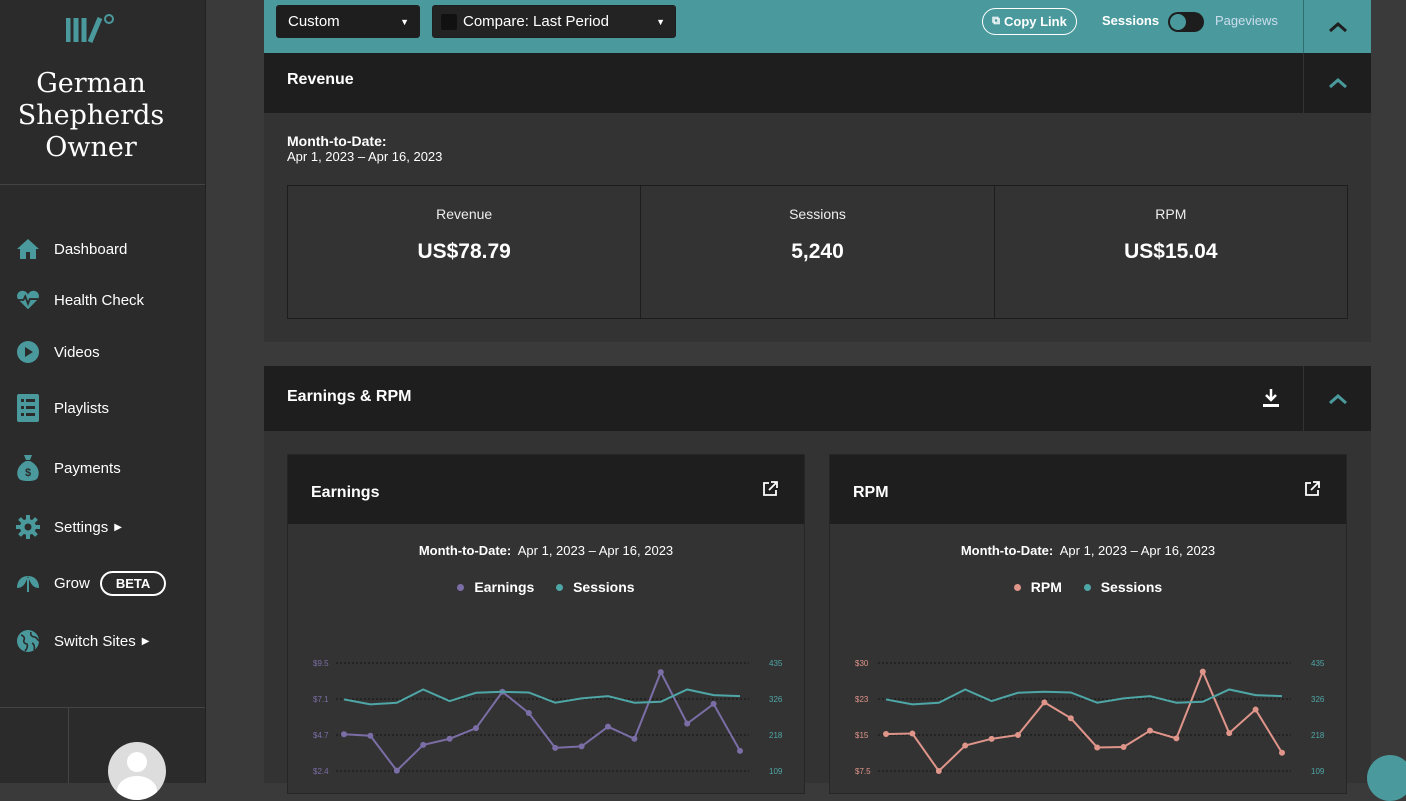 This screenshot has height=801, width=1406. I want to click on copy-link-label: Copy Link, so click(1035, 21).